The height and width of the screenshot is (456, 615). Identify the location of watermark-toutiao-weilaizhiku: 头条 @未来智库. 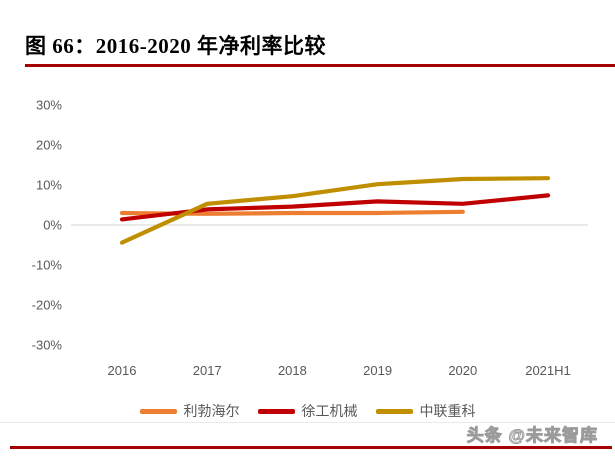
(532, 436).